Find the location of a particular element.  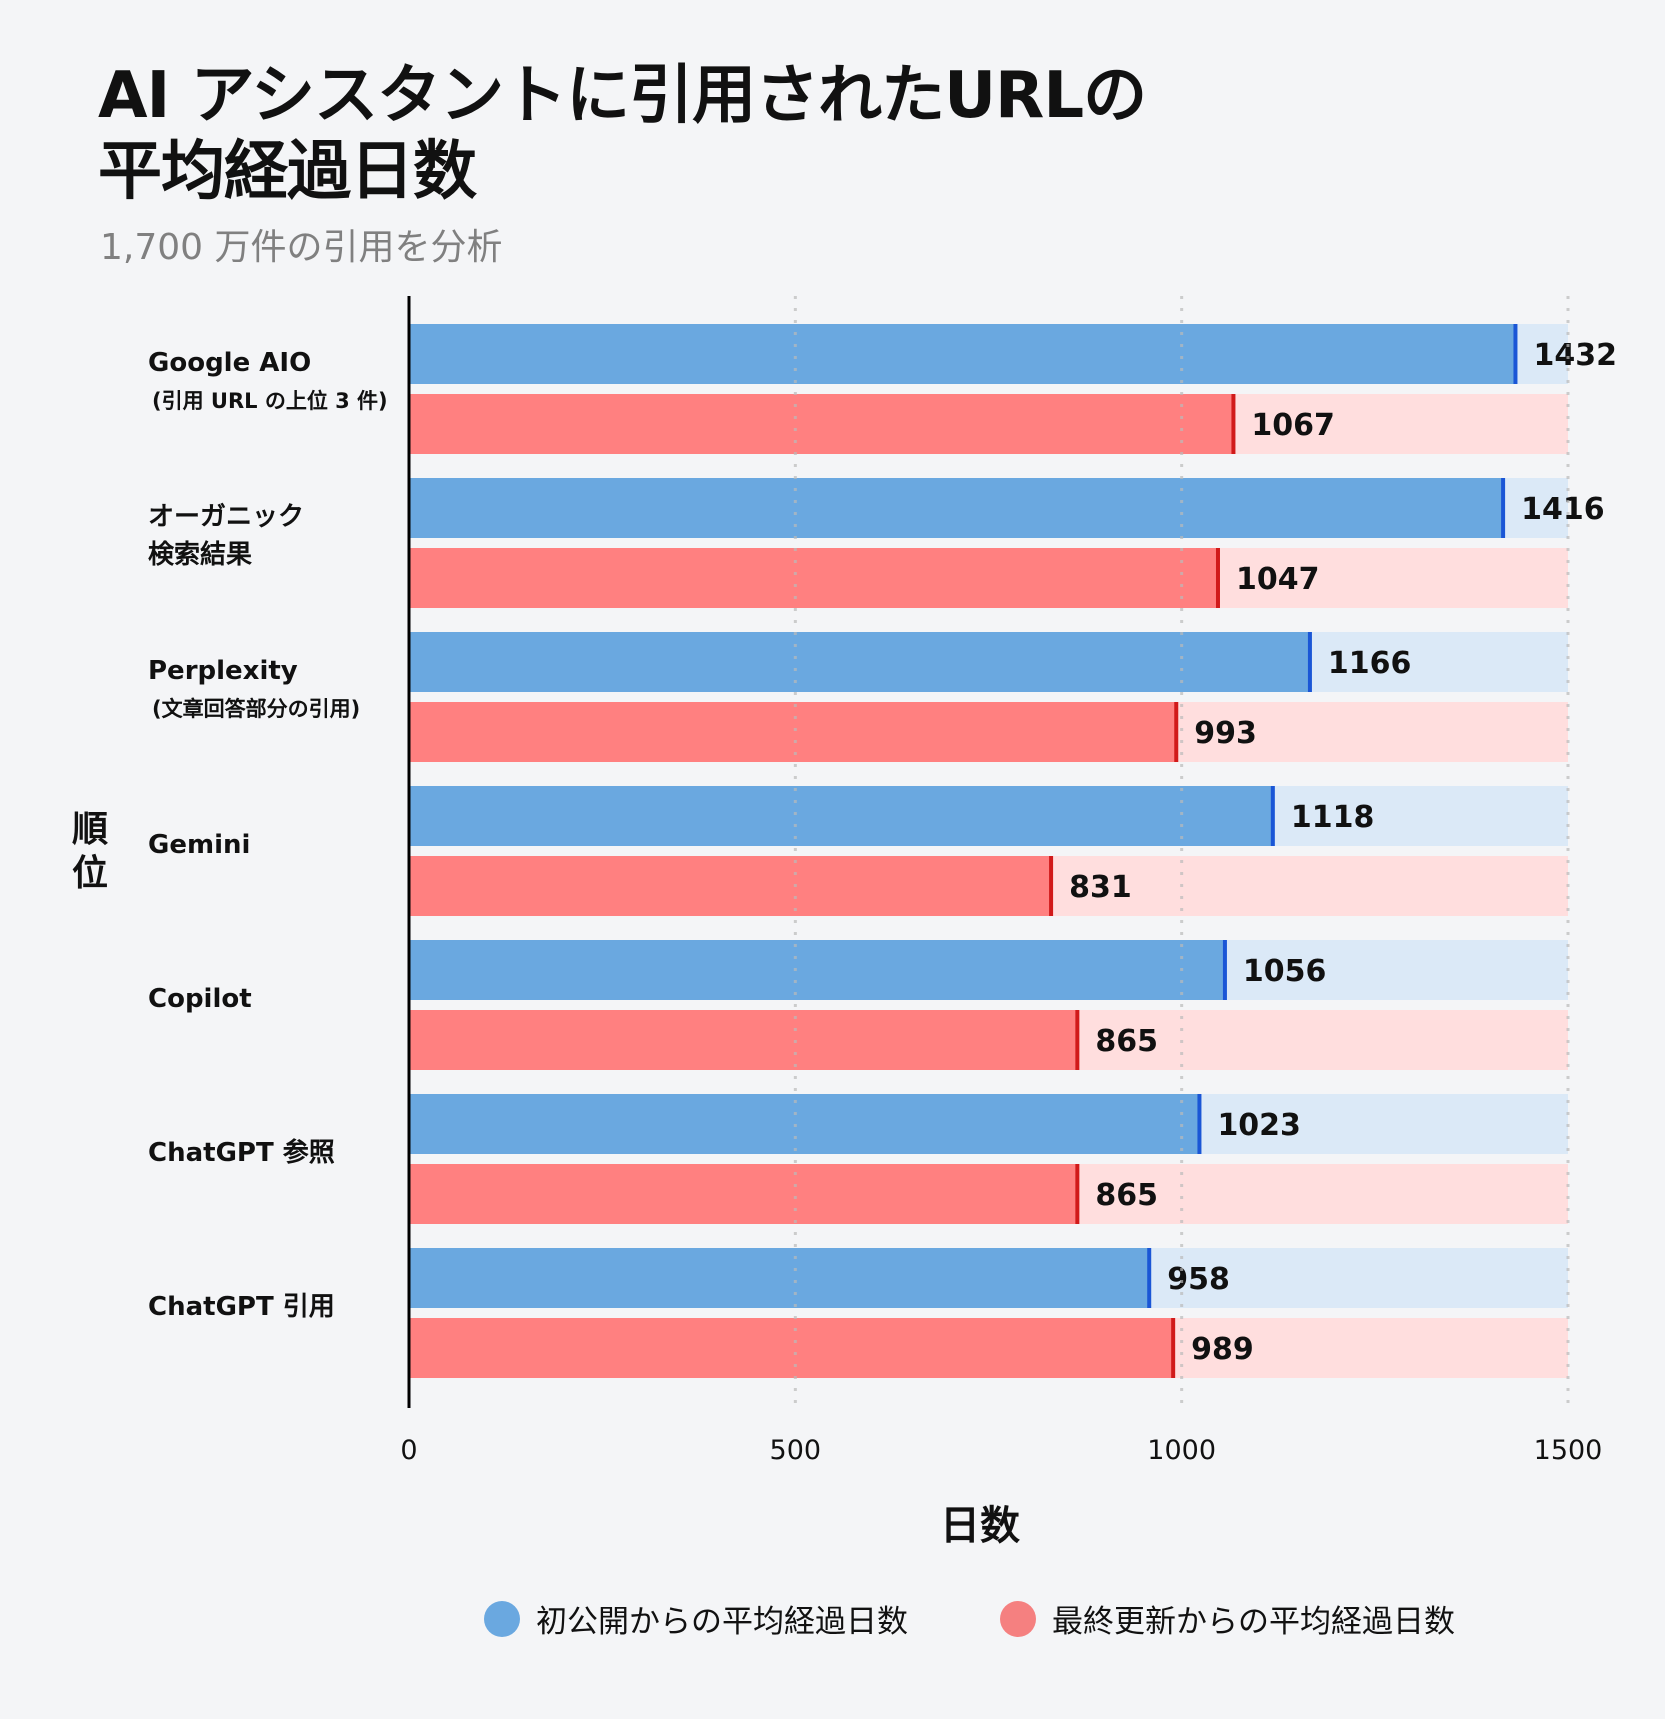

data-label: 993 is located at coordinates (1225, 733).